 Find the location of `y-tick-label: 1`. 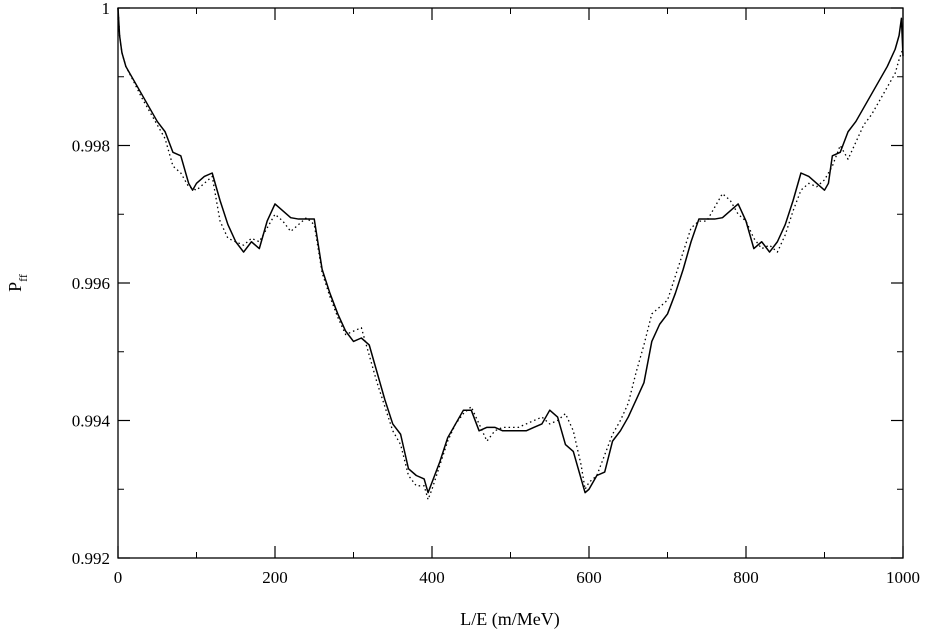

y-tick-label: 1 is located at coordinates (106, 9).